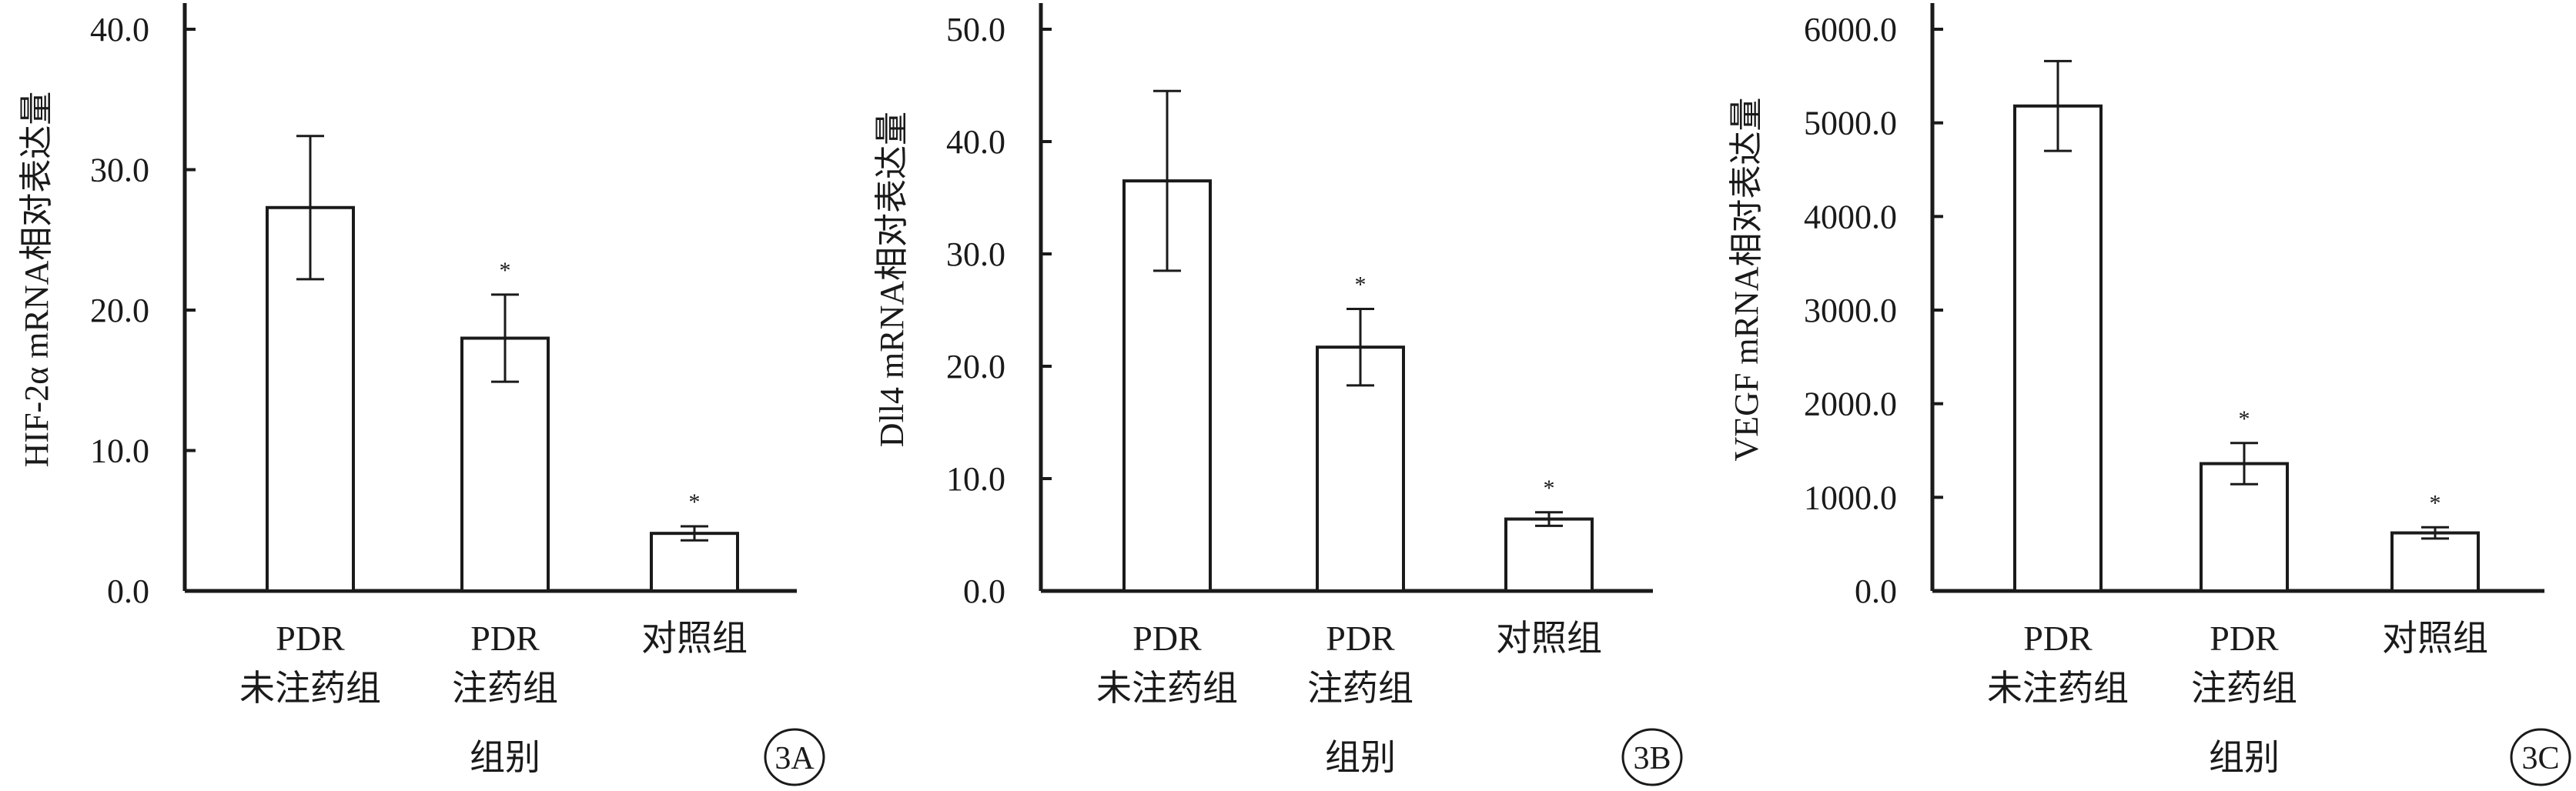  What do you see at coordinates (1851, 216) in the screenshot?
I see `y-tick-label: 4000.0` at bounding box center [1851, 216].